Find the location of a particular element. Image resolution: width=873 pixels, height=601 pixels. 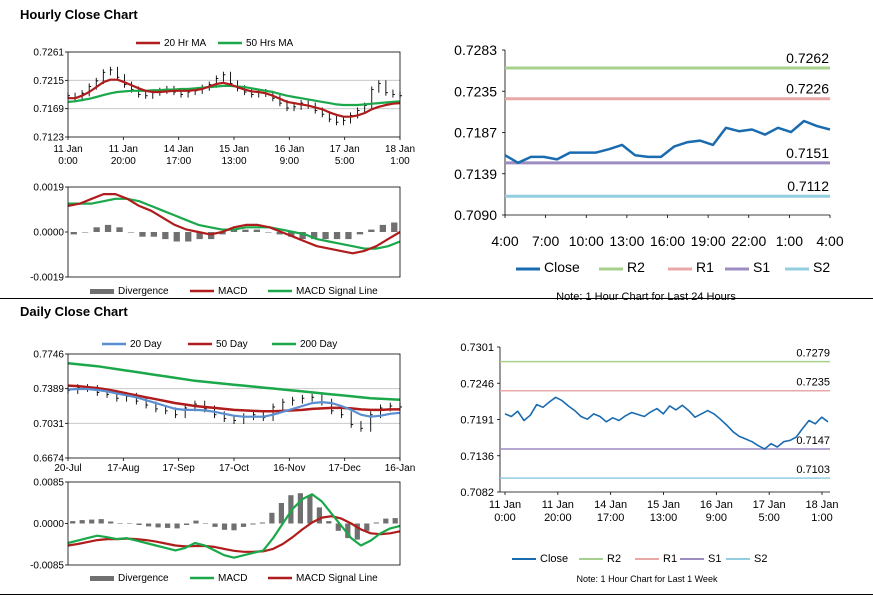

x-tick-label: 9:00 is located at coordinates (716, 518).